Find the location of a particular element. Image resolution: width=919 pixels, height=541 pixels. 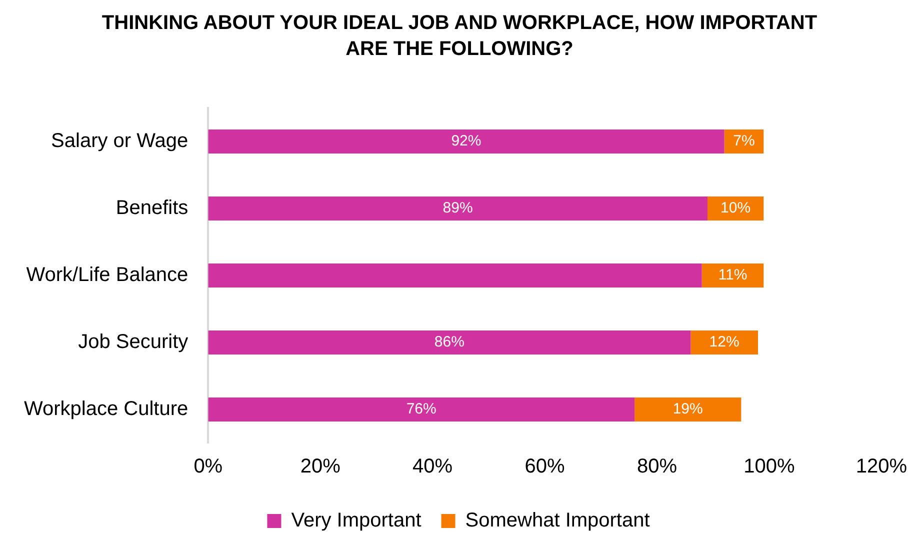

x-tick-label: 20% is located at coordinates (320, 467).